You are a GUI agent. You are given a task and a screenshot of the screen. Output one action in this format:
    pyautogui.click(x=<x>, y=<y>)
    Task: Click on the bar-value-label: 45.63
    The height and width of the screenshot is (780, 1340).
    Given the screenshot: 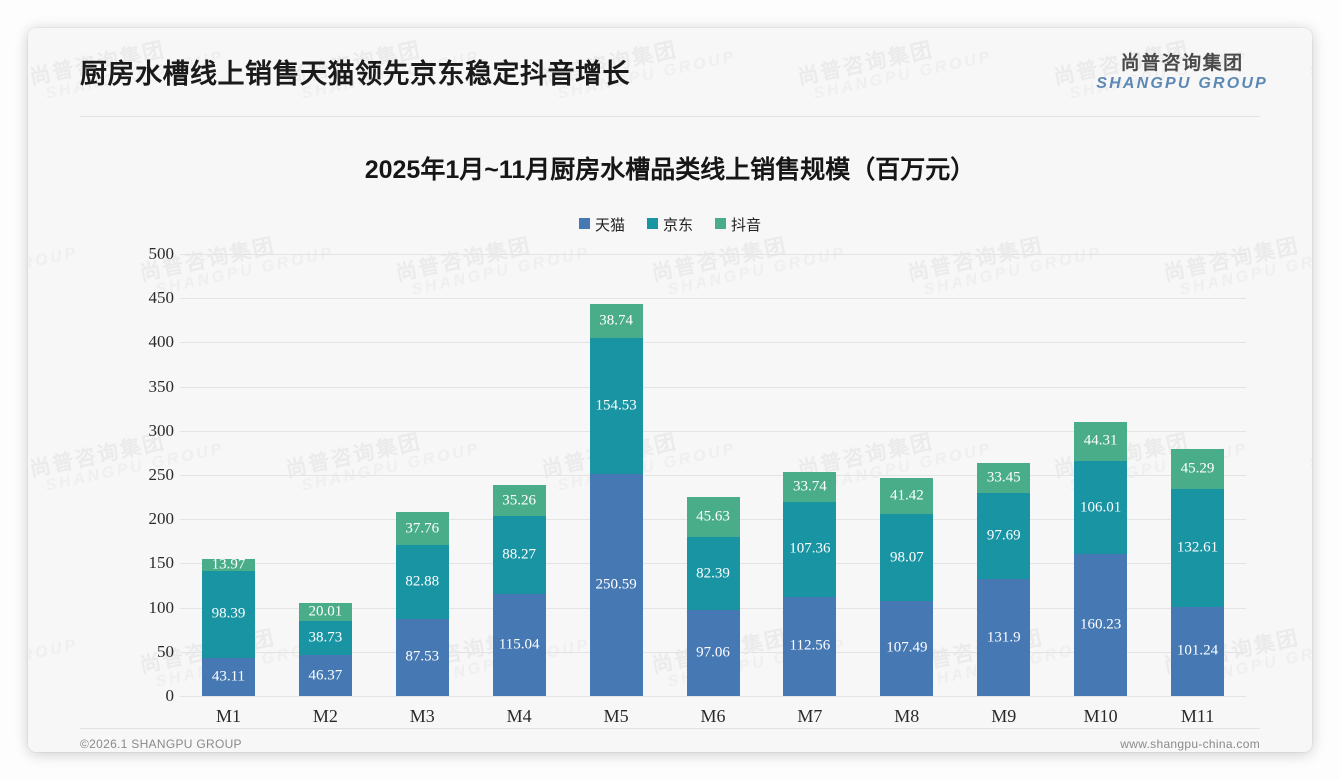 What is the action you would take?
    pyautogui.click(x=713, y=516)
    